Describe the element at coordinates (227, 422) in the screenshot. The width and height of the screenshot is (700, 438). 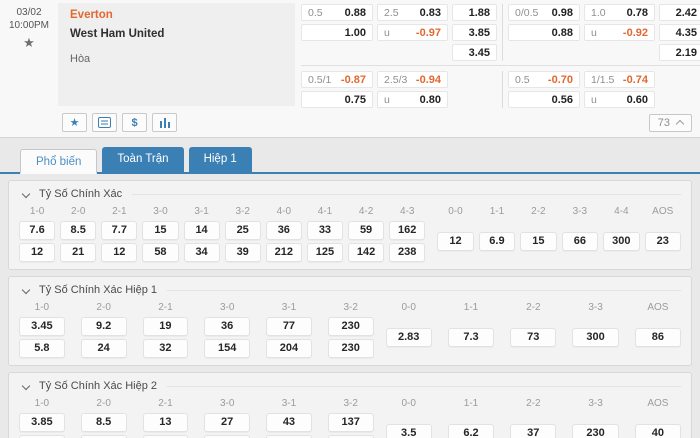
I see `score-odds-button: 27` at that location.